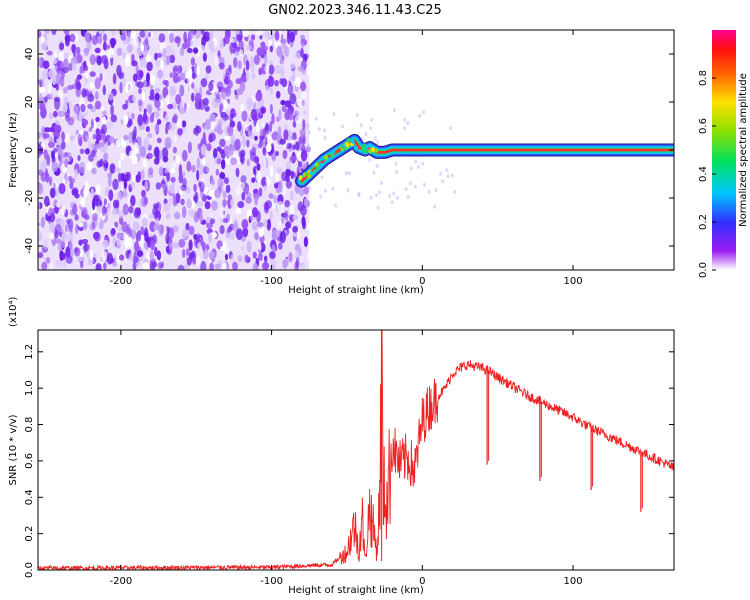  What do you see at coordinates (29, 150) in the screenshot?
I see `y-tick-label: 0` at bounding box center [29, 150].